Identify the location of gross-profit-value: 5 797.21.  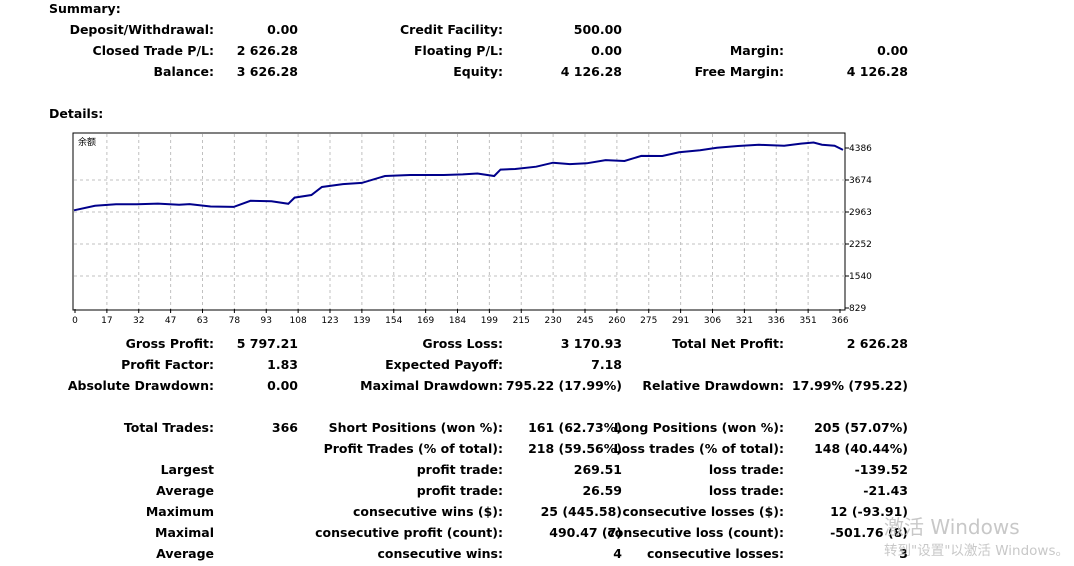
(267, 343).